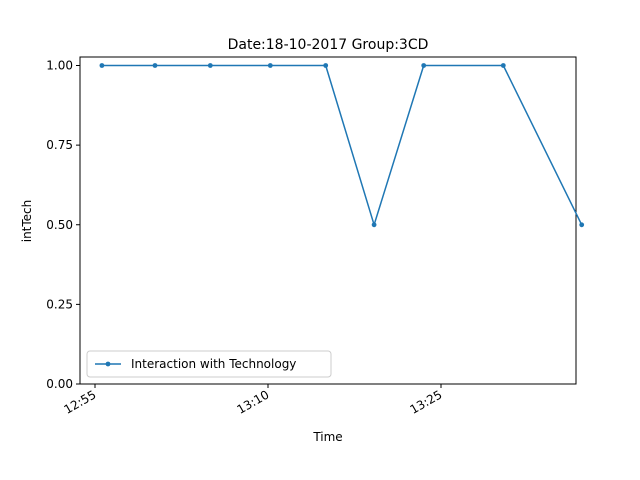 The image size is (640, 480). Describe the element at coordinates (327, 437) in the screenshot. I see `x-axis-label: Time` at that location.